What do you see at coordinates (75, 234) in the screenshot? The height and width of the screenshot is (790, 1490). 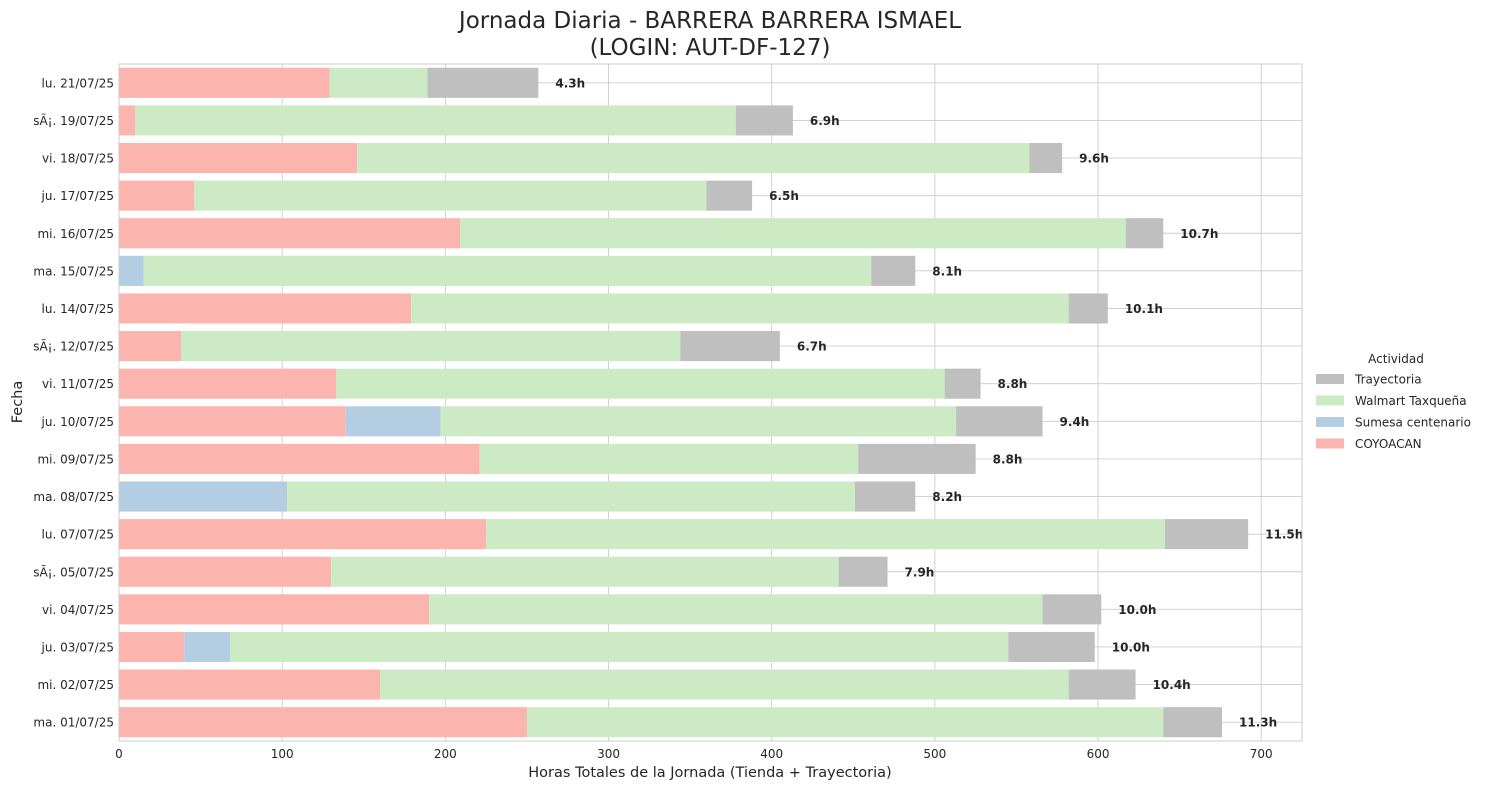 I see `y-tick-label: mi. 16/07/25` at bounding box center [75, 234].